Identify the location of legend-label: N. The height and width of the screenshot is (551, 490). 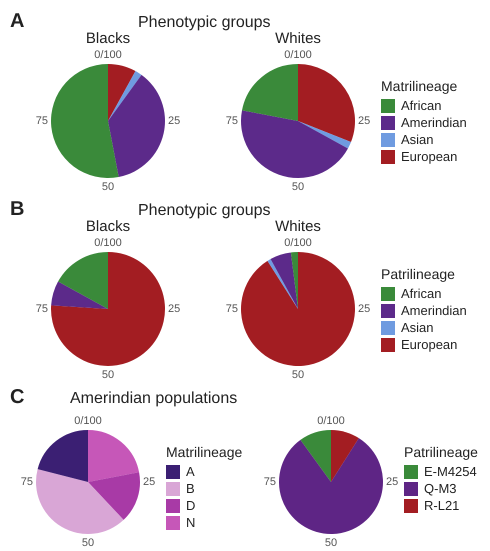
(191, 522).